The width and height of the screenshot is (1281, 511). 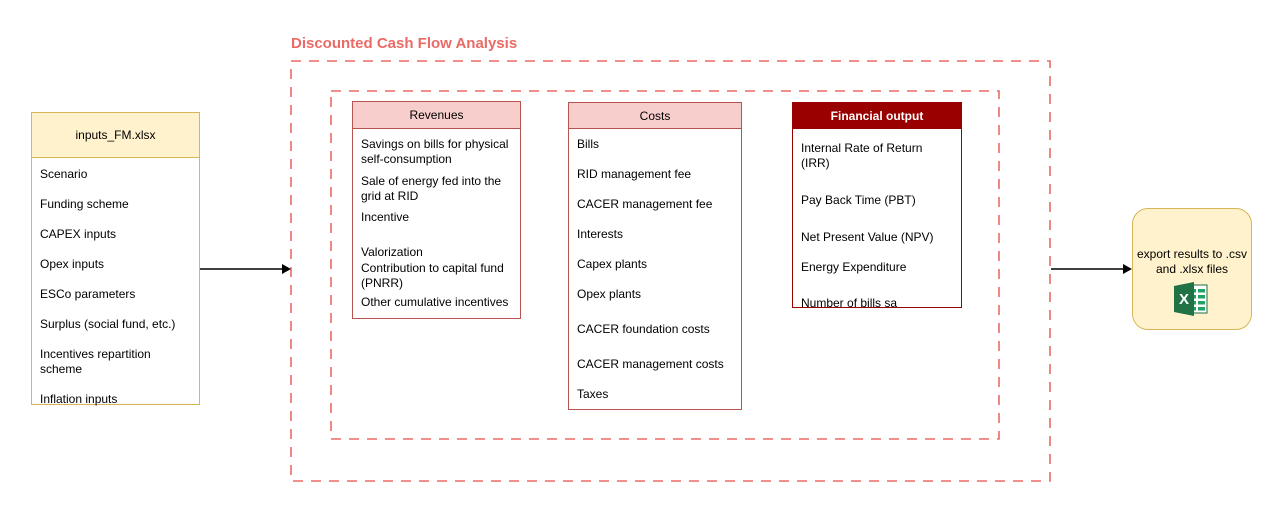 What do you see at coordinates (1192, 261) in the screenshot?
I see `export-results-label: export results to .csv and .xlsx files` at bounding box center [1192, 261].